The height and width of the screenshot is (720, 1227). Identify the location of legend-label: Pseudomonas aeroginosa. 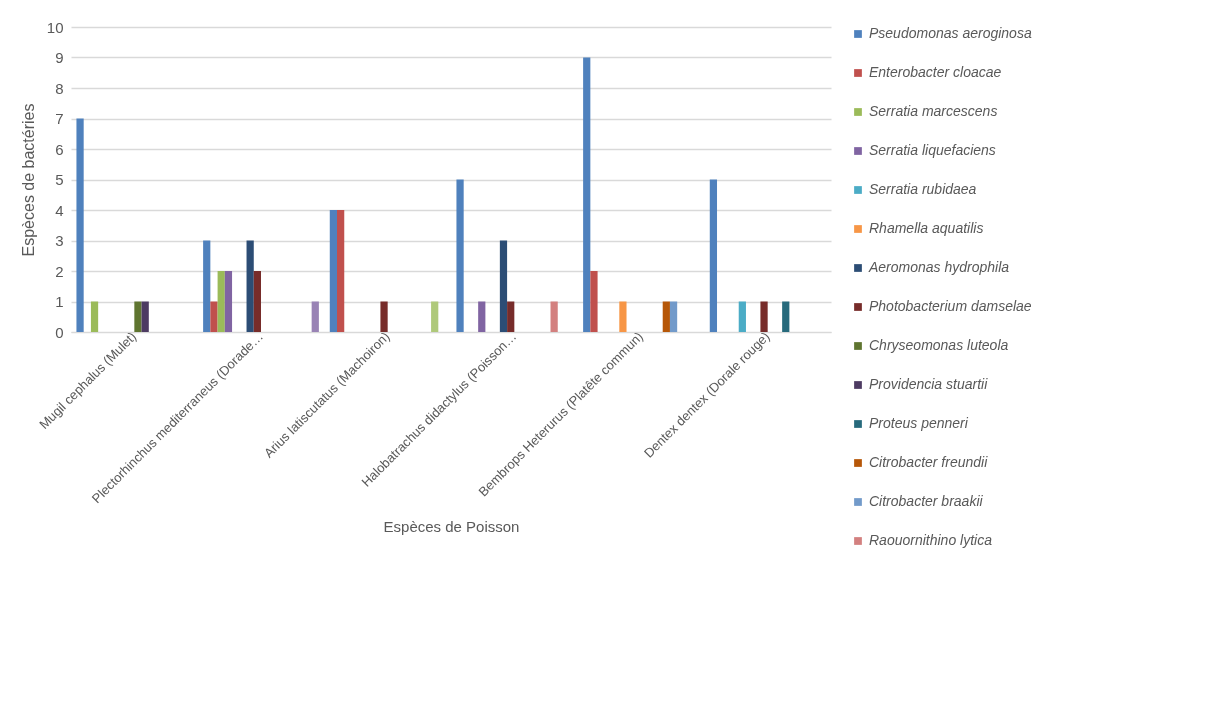
(950, 33).